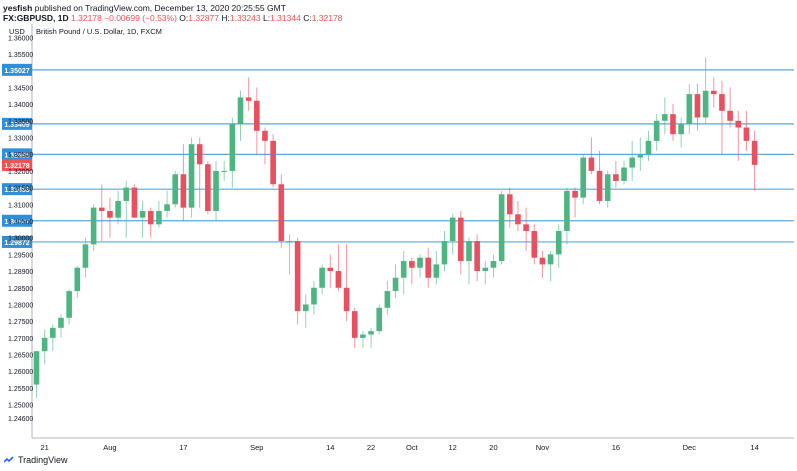 The image size is (797, 471). I want to click on level-label: 1.30507, so click(16, 222).